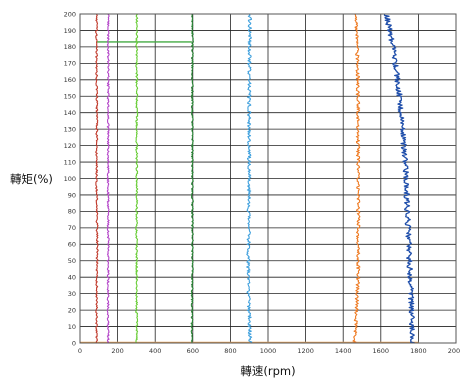  I want to click on y-tick-label: 90, so click(72, 195).